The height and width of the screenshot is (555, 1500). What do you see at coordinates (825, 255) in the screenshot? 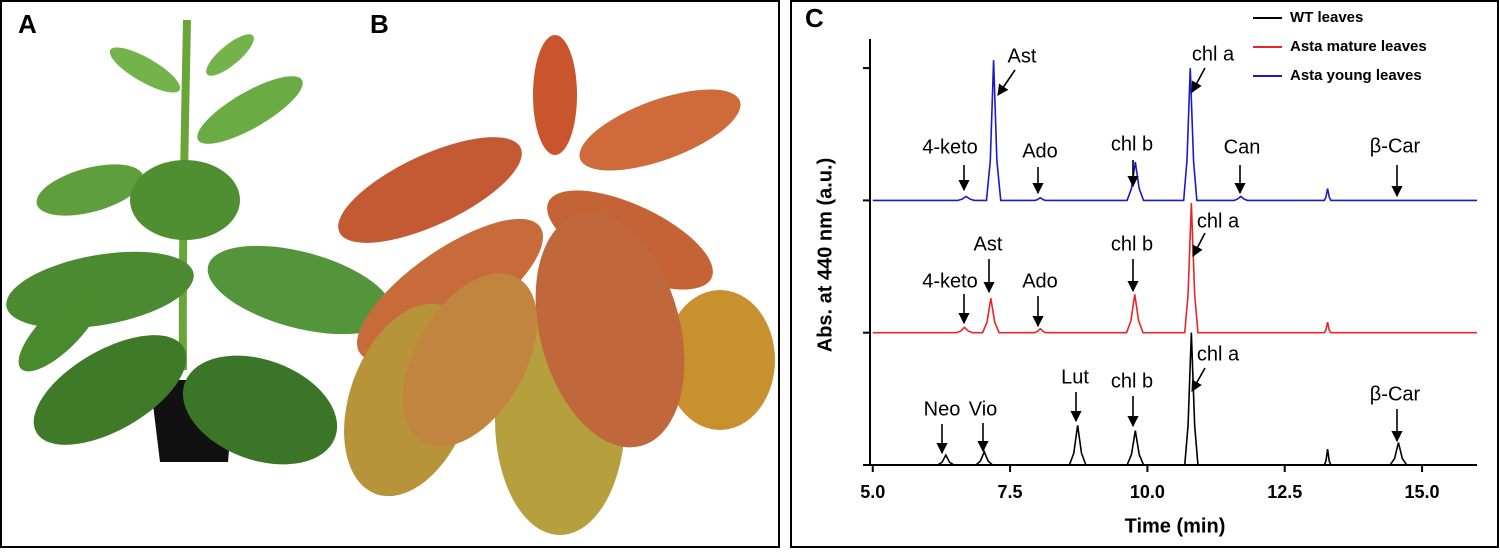
I see `y-axis-label: Abs. at 440 nm (a.u.)` at bounding box center [825, 255].